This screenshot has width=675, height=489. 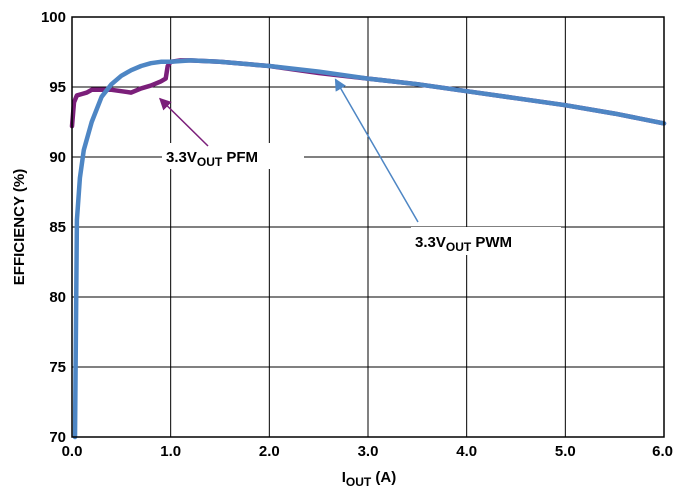 What do you see at coordinates (53, 17) in the screenshot?
I see `y-tick-label: 100` at bounding box center [53, 17].